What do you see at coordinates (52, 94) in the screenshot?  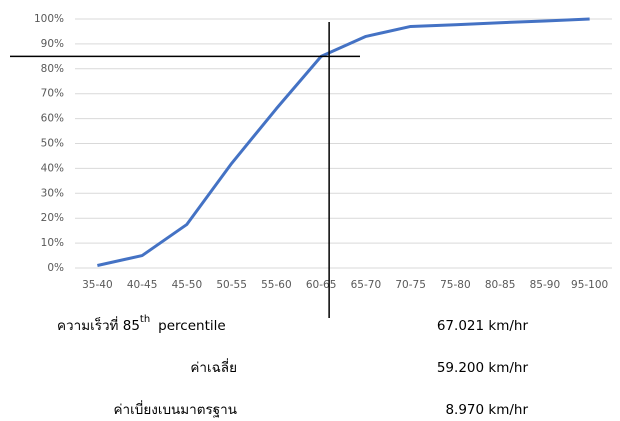 I see `y-tick-label: 70%` at bounding box center [52, 94].